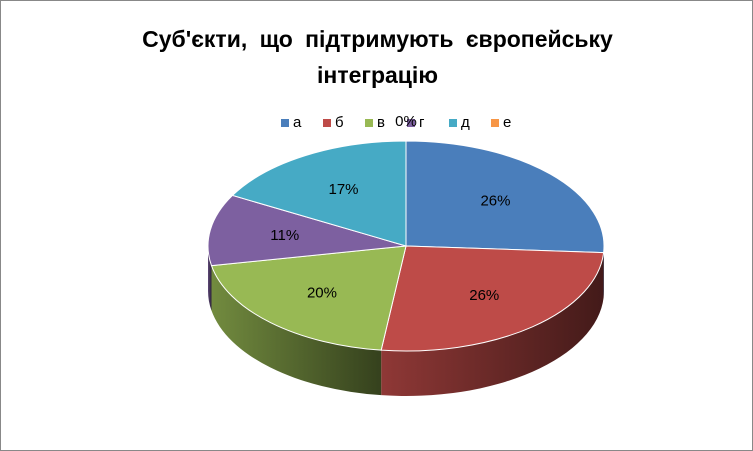 The width and height of the screenshot is (753, 451). What do you see at coordinates (406, 121) in the screenshot?
I see `data-label: 0%` at bounding box center [406, 121].